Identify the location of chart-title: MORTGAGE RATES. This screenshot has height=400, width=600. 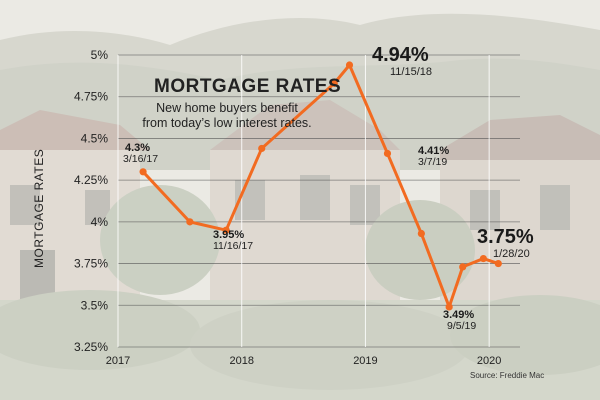
(248, 86).